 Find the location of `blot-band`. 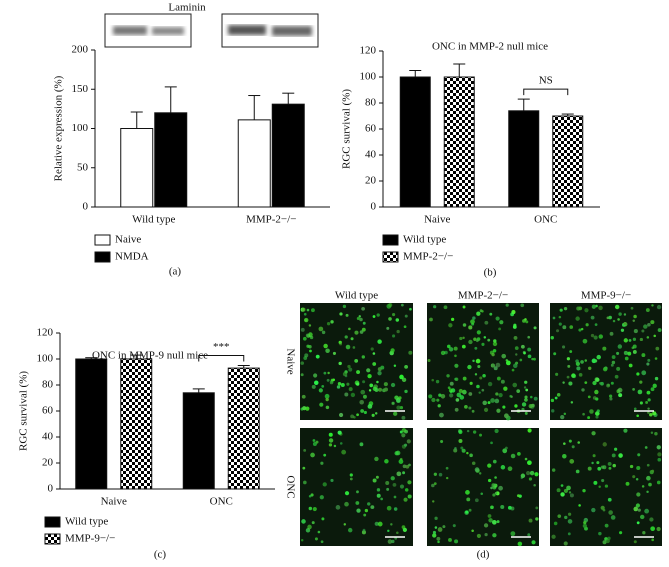

blot-band is located at coordinates (247, 30).